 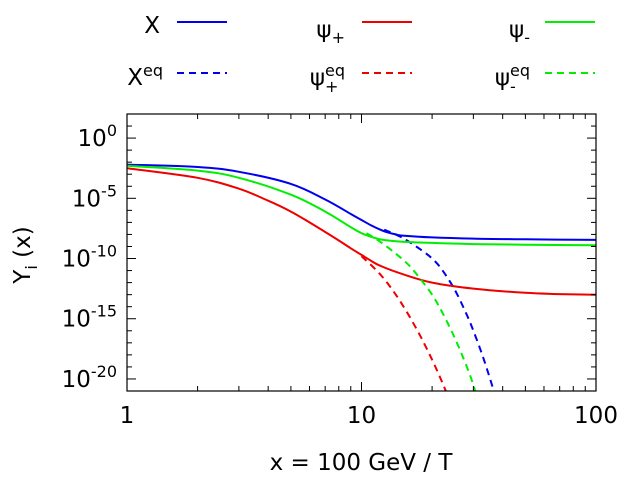 I want to click on x-tick-label: 10, so click(x=361, y=416).